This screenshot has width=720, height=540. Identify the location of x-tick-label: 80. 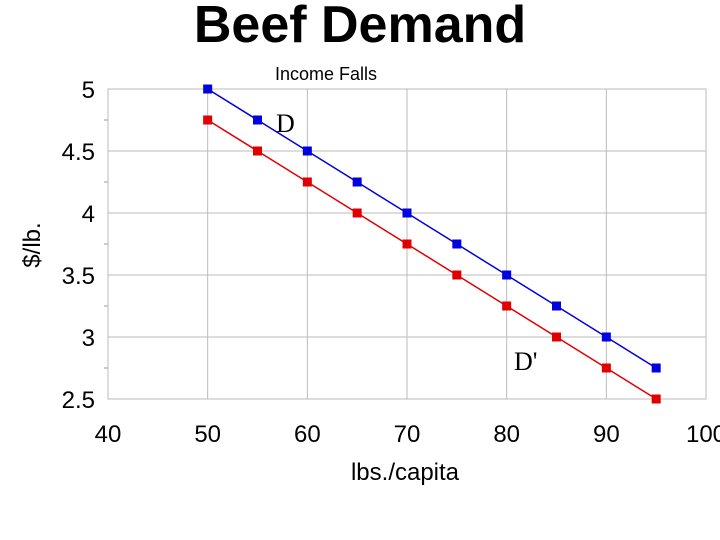
(506, 434).